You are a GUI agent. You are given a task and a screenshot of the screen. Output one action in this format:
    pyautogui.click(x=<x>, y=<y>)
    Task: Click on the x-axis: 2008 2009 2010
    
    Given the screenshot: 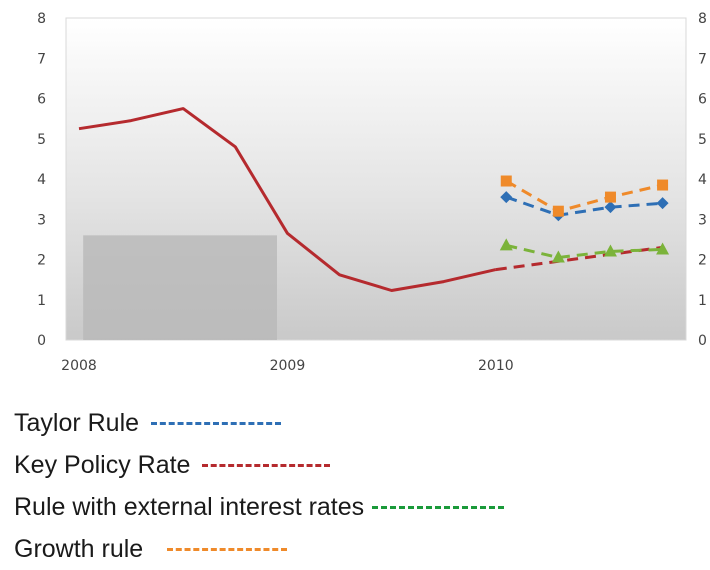 What is the action you would take?
    pyautogui.click(x=287, y=366)
    